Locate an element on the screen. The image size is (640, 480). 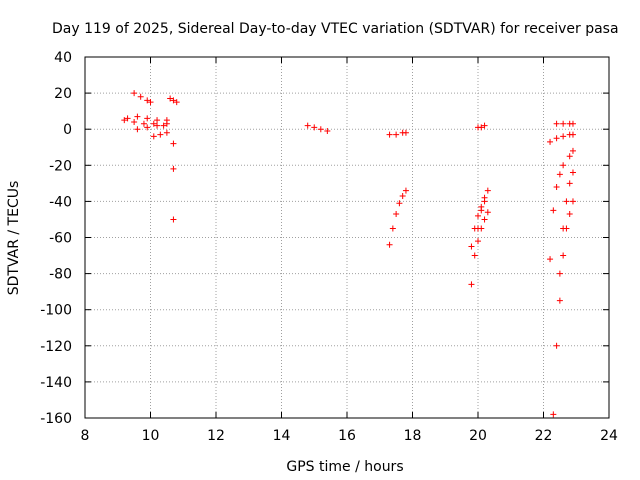
x-tick-label: 16 is located at coordinates (347, 436).